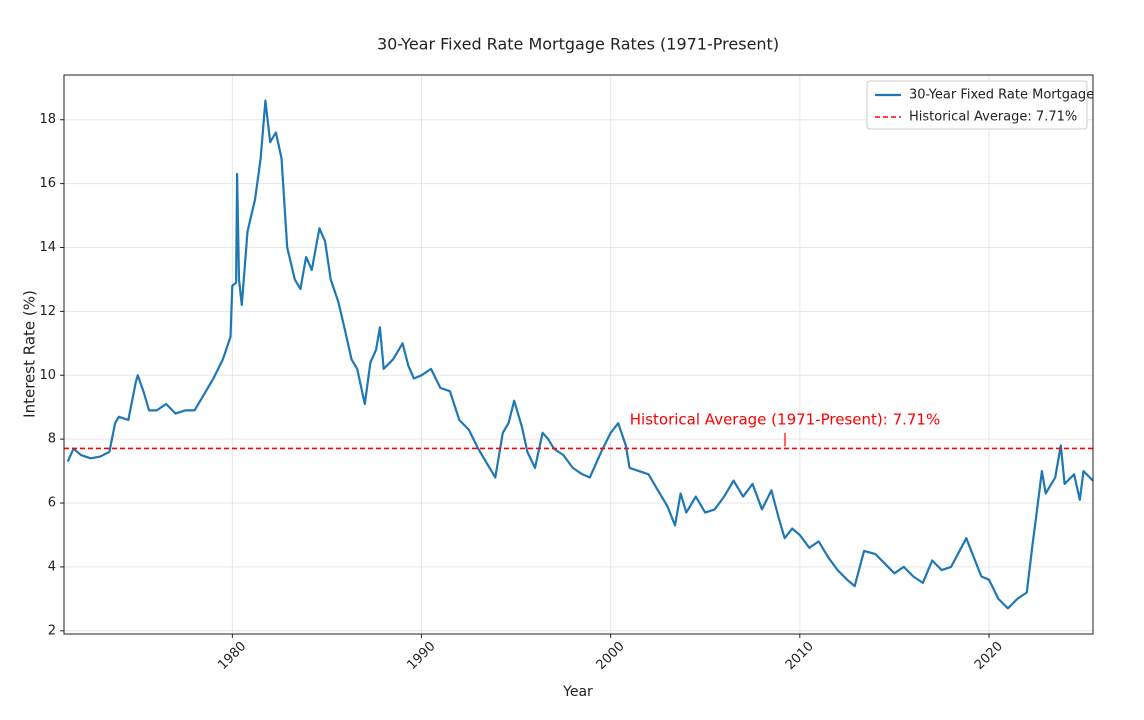  I want to click on y-tick-label: 16, so click(47, 183).